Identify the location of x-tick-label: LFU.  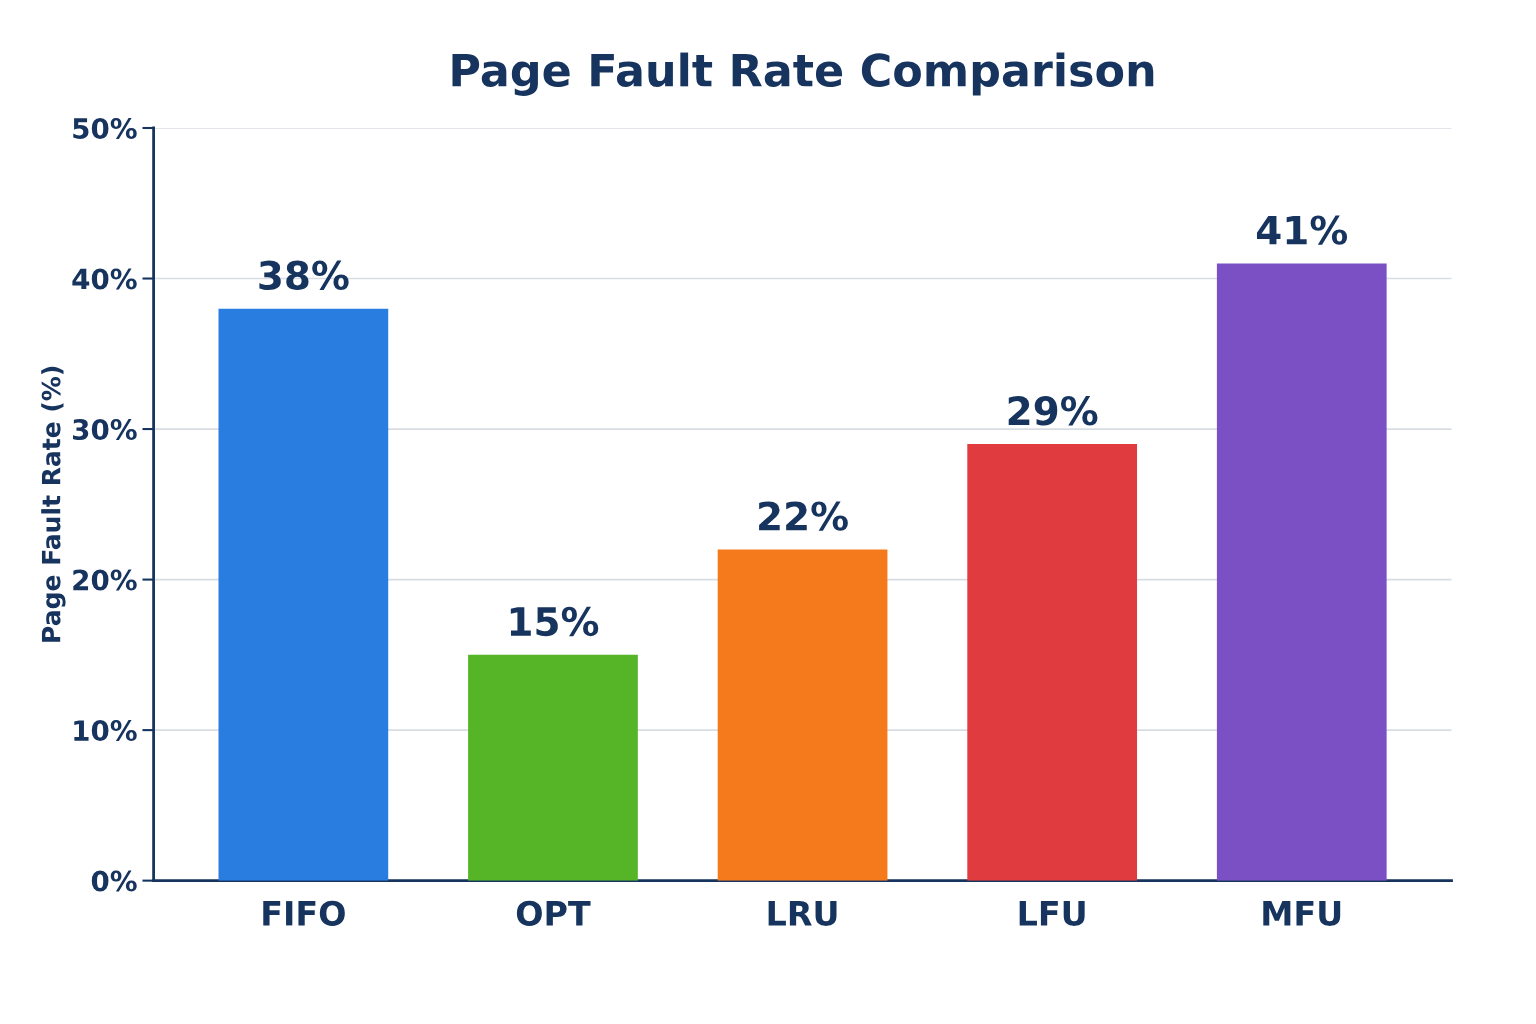
(1052, 913).